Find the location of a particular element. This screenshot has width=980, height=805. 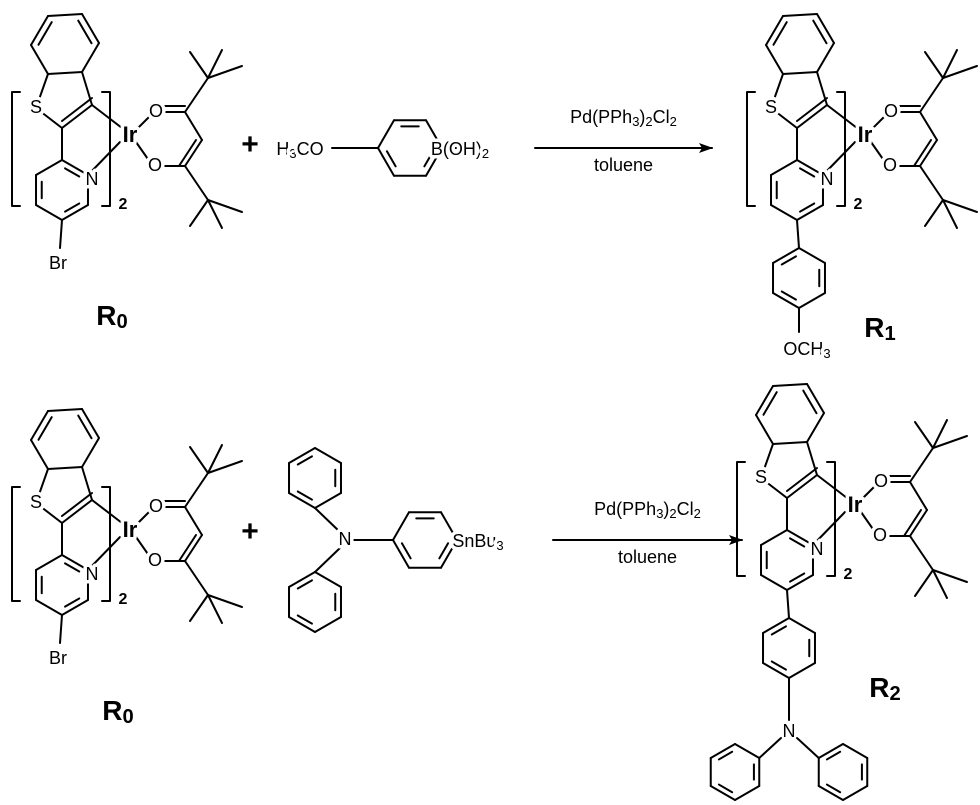

metal-label: Ir is located at coordinates (855, 504).